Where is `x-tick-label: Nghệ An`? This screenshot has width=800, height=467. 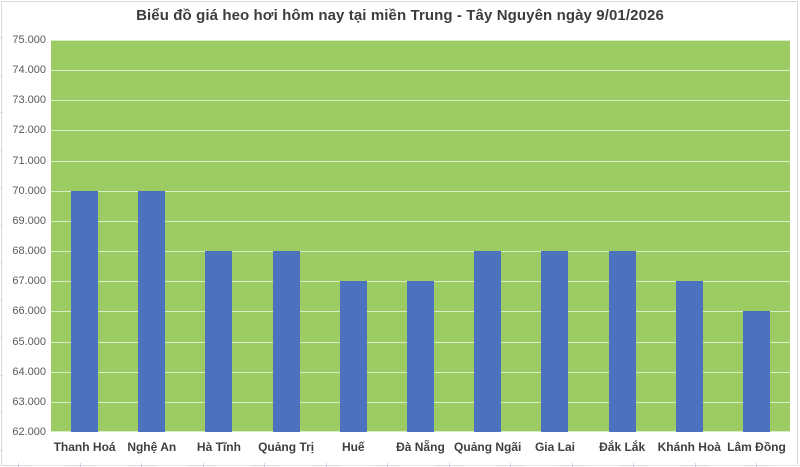 x-tick-label: Nghệ An is located at coordinates (152, 447).